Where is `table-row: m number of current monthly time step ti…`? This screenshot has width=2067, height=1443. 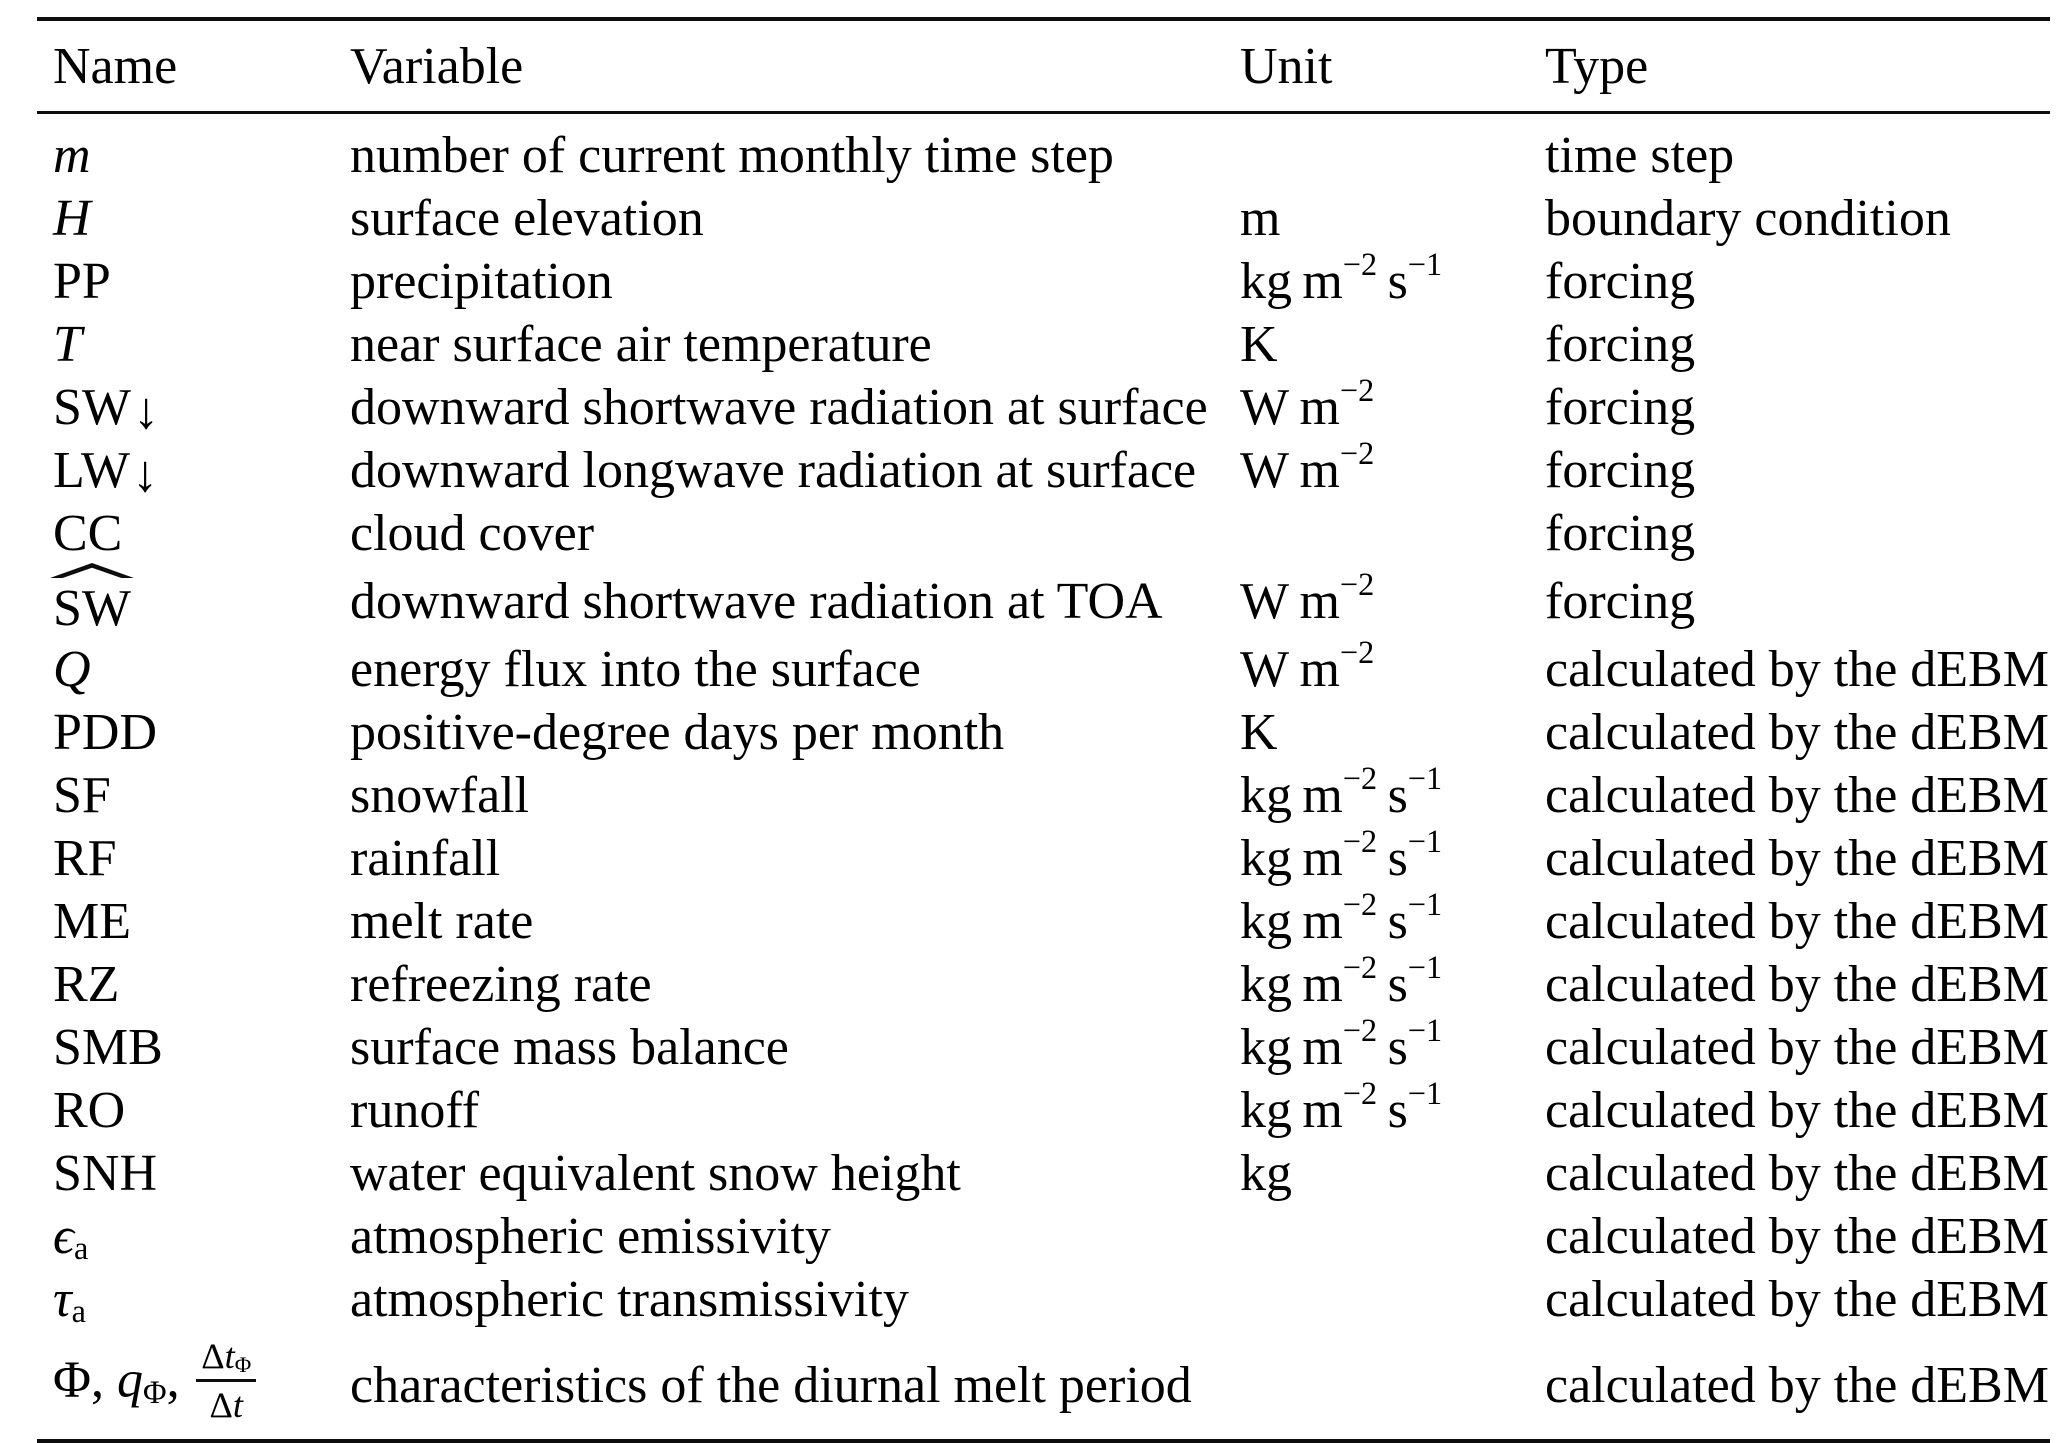 table-row: m number of current monthly time step ti… is located at coordinates (1043, 150).